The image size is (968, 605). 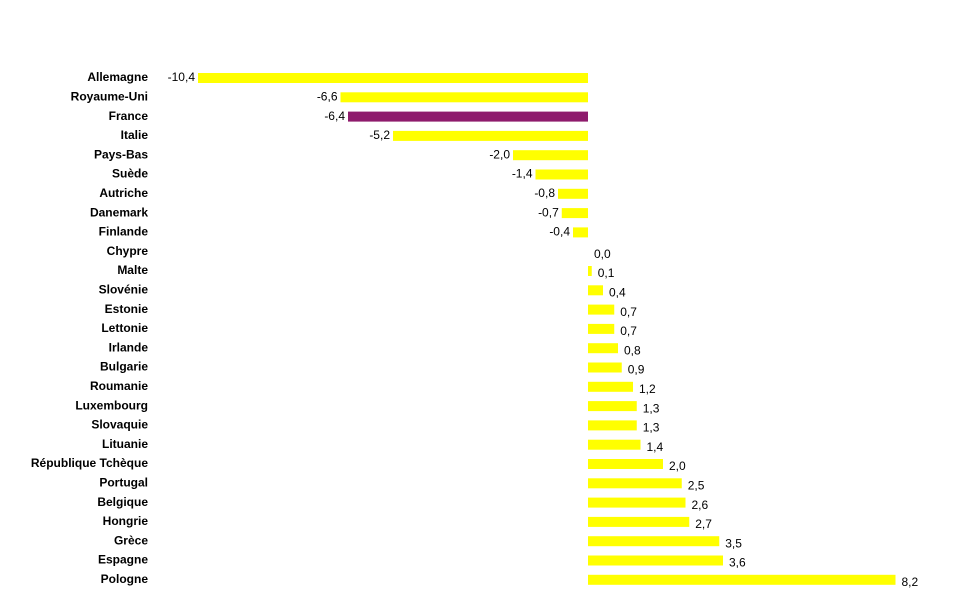 I want to click on category-label: Lituanie, so click(x=125, y=444).